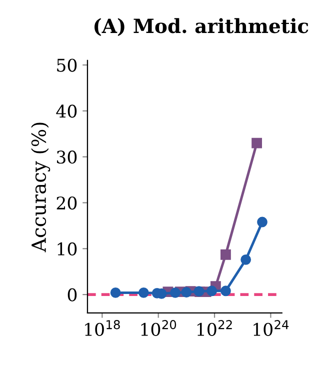 The width and height of the screenshot is (324, 366). What do you see at coordinates (66, 203) in the screenshot?
I see `y-tick-label: 20` at bounding box center [66, 203].